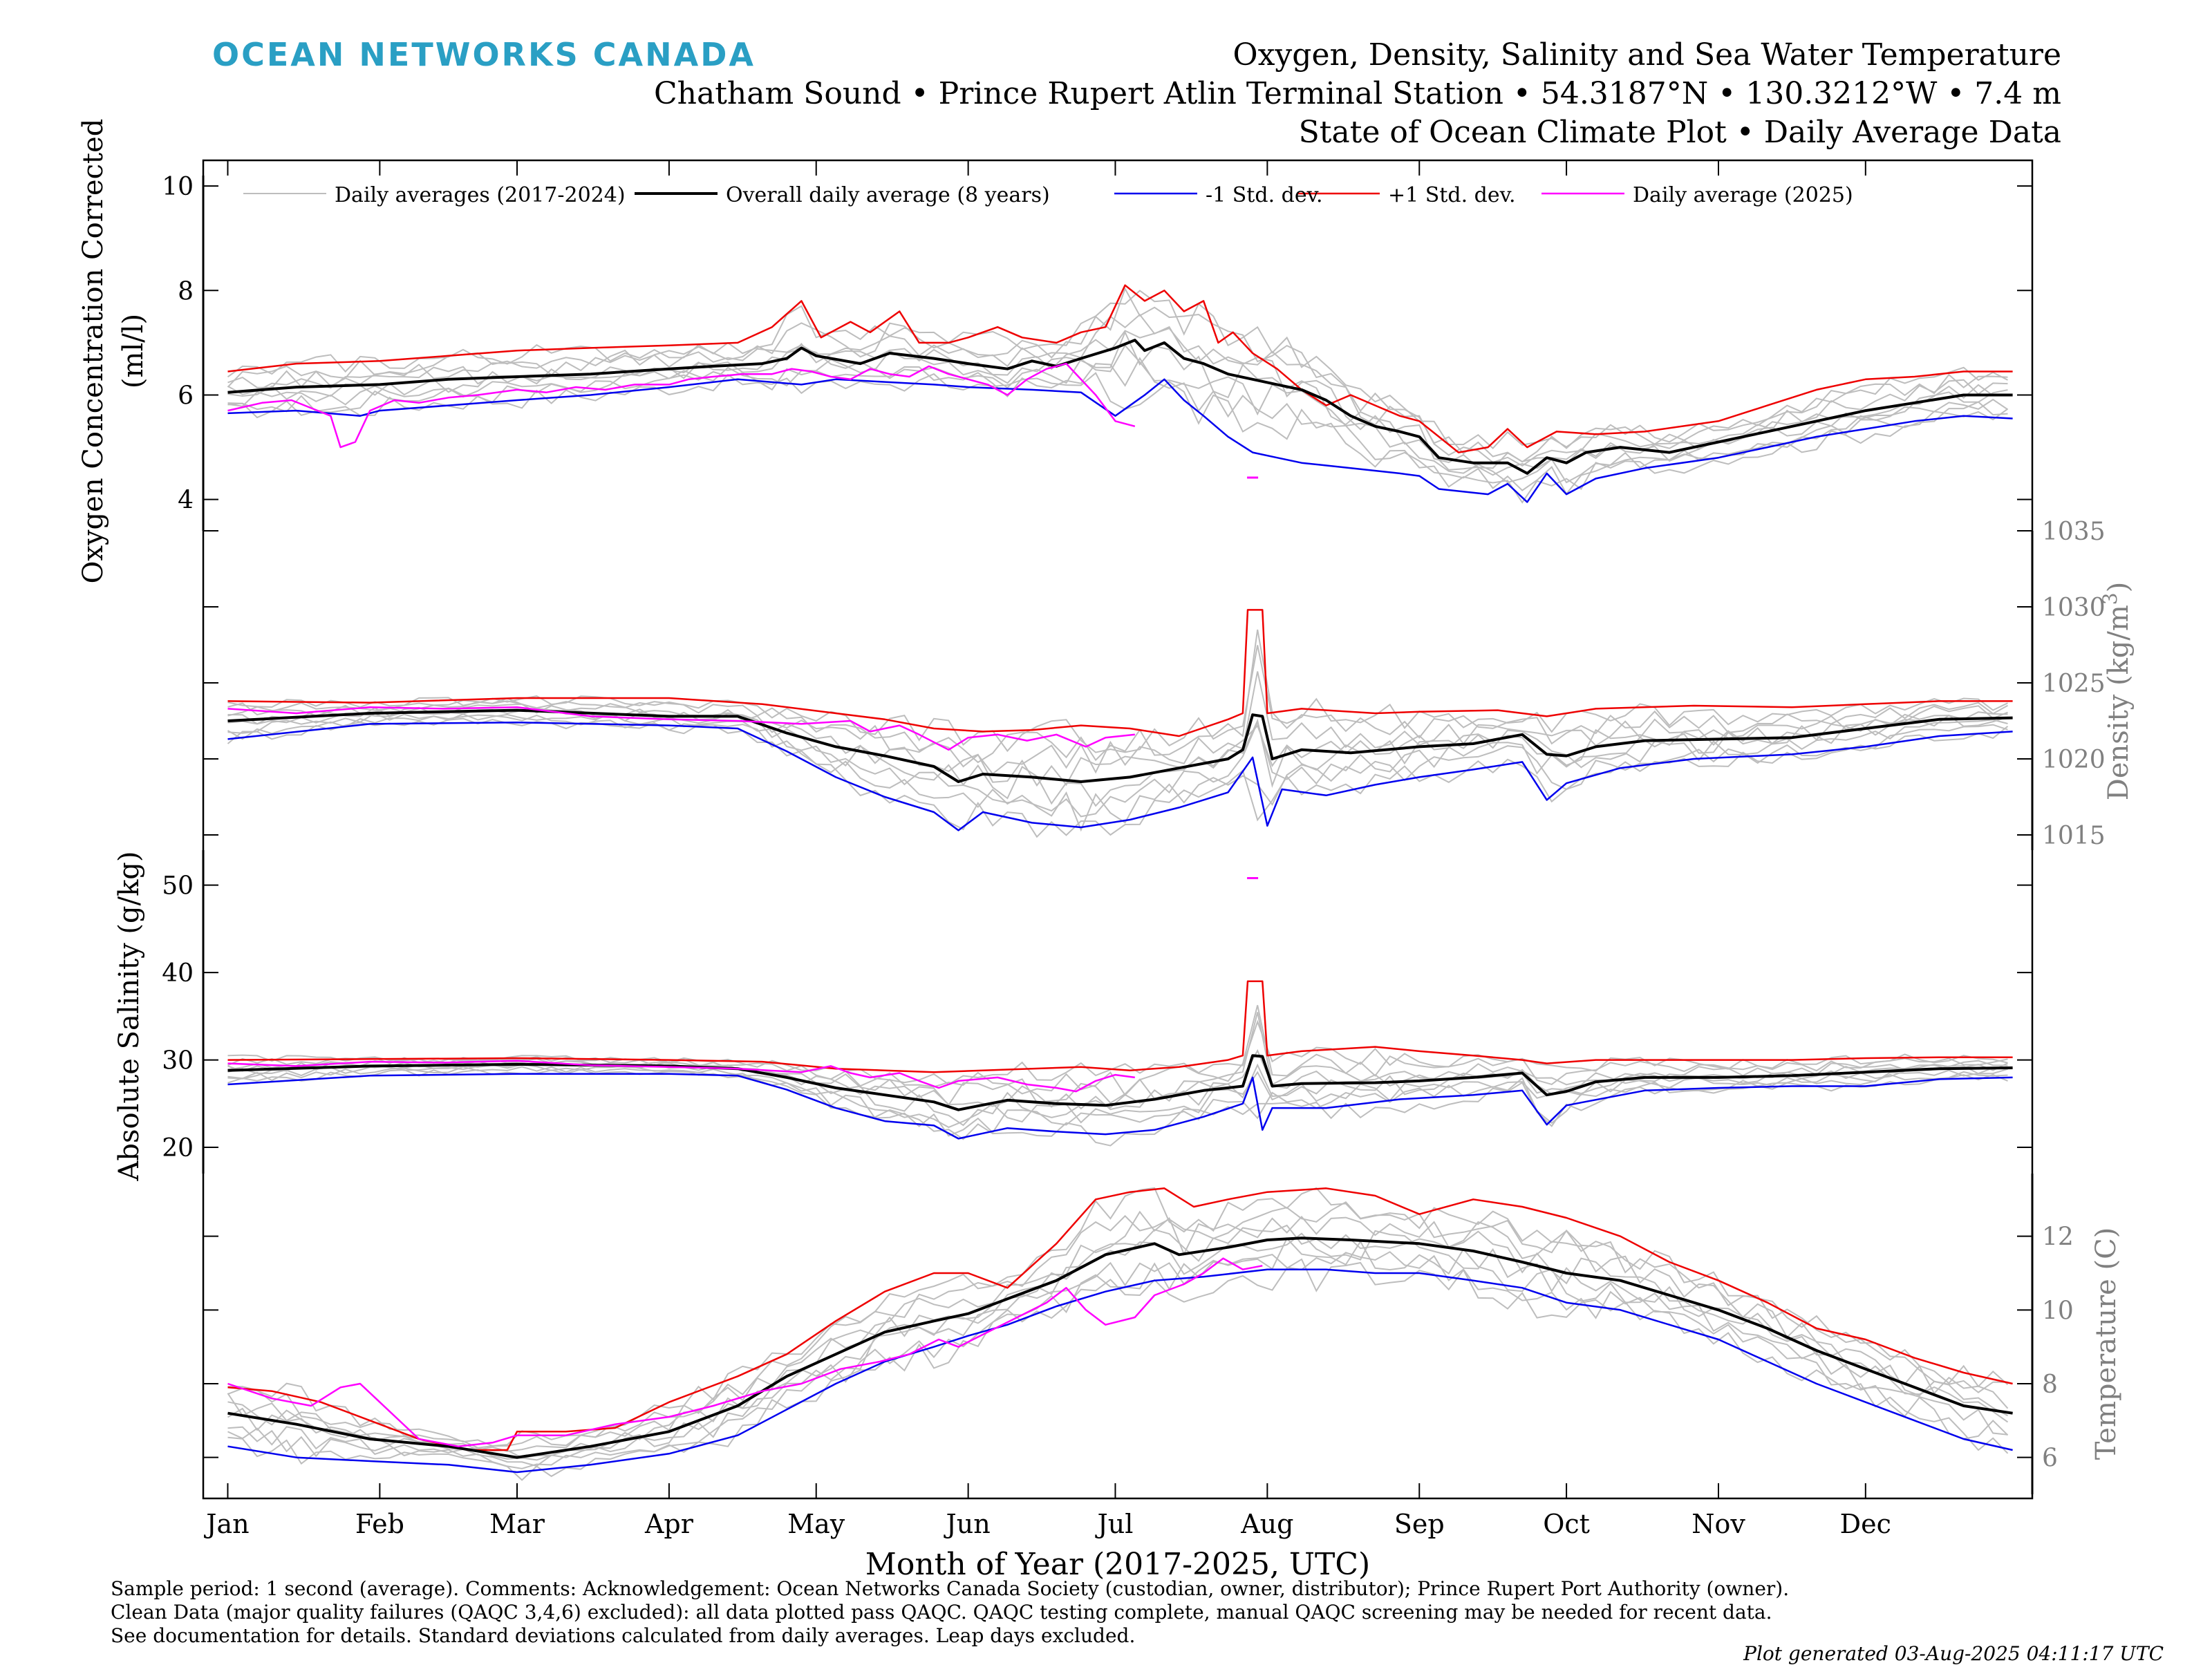 Image resolution: width=2212 pixels, height=1665 pixels. I want to click on salinity-tick-label: 20, so click(178, 1149).